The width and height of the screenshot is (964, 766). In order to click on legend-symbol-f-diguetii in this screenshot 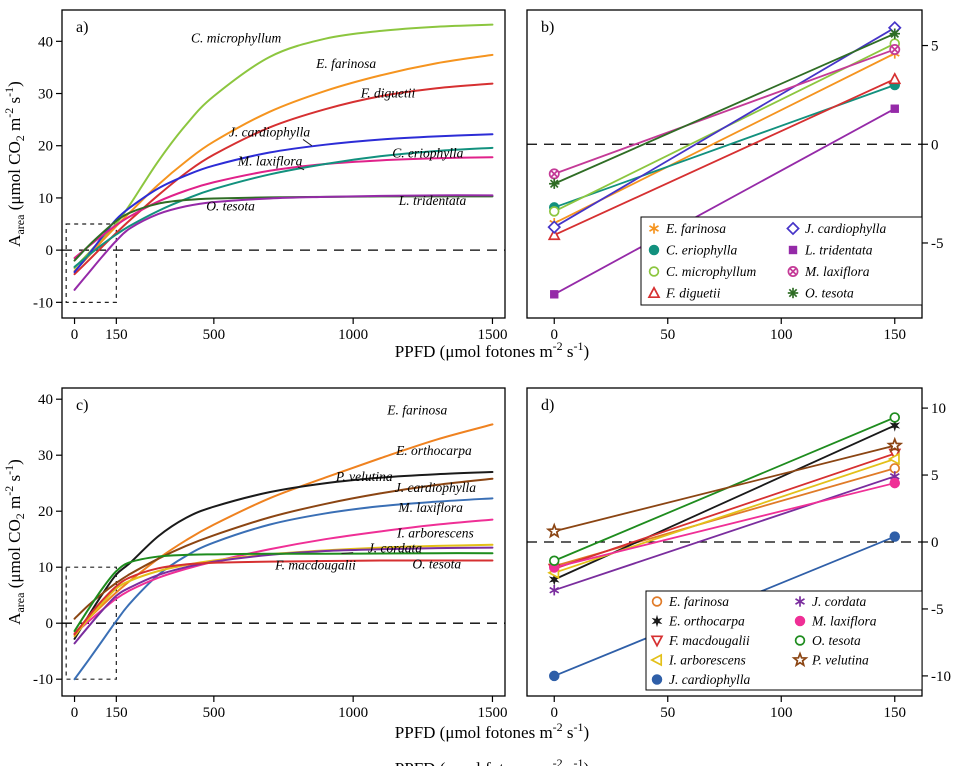, I will do `click(654, 292)`.